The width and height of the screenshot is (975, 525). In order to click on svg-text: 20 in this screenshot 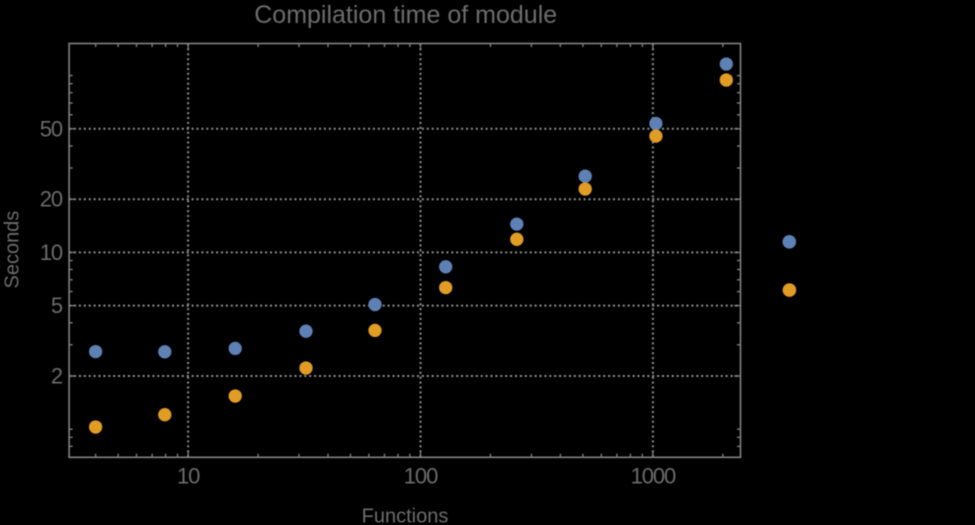, I will do `click(51, 199)`.